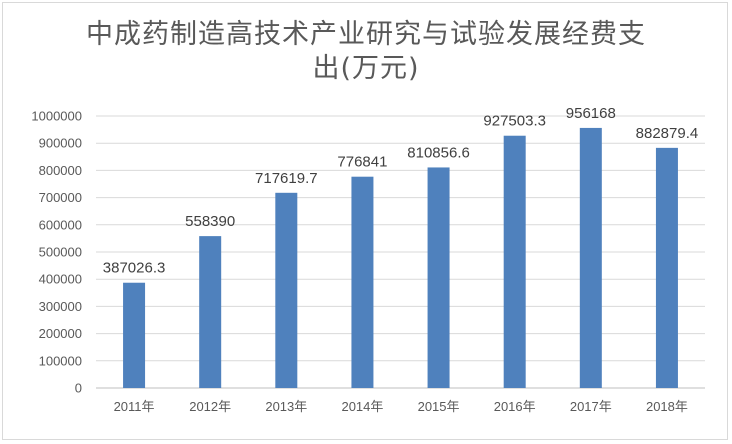  Describe the element at coordinates (667, 133) in the screenshot. I see `data-label: 882879.4` at that location.